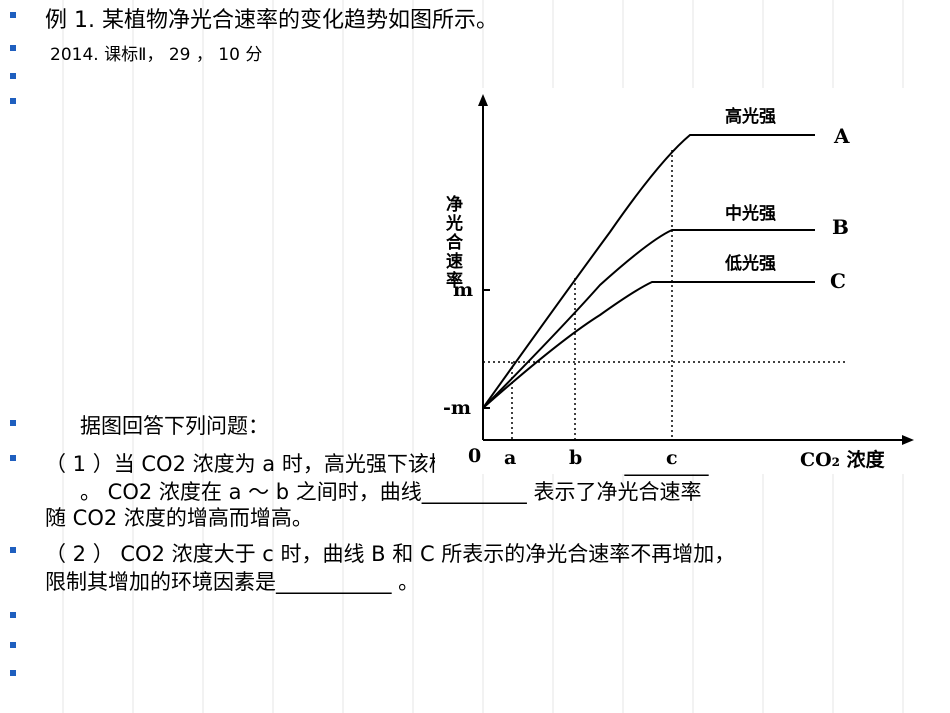 This screenshot has height=713, width=950. Describe the element at coordinates (750, 116) in the screenshot. I see `curve-name: 高光强` at that location.